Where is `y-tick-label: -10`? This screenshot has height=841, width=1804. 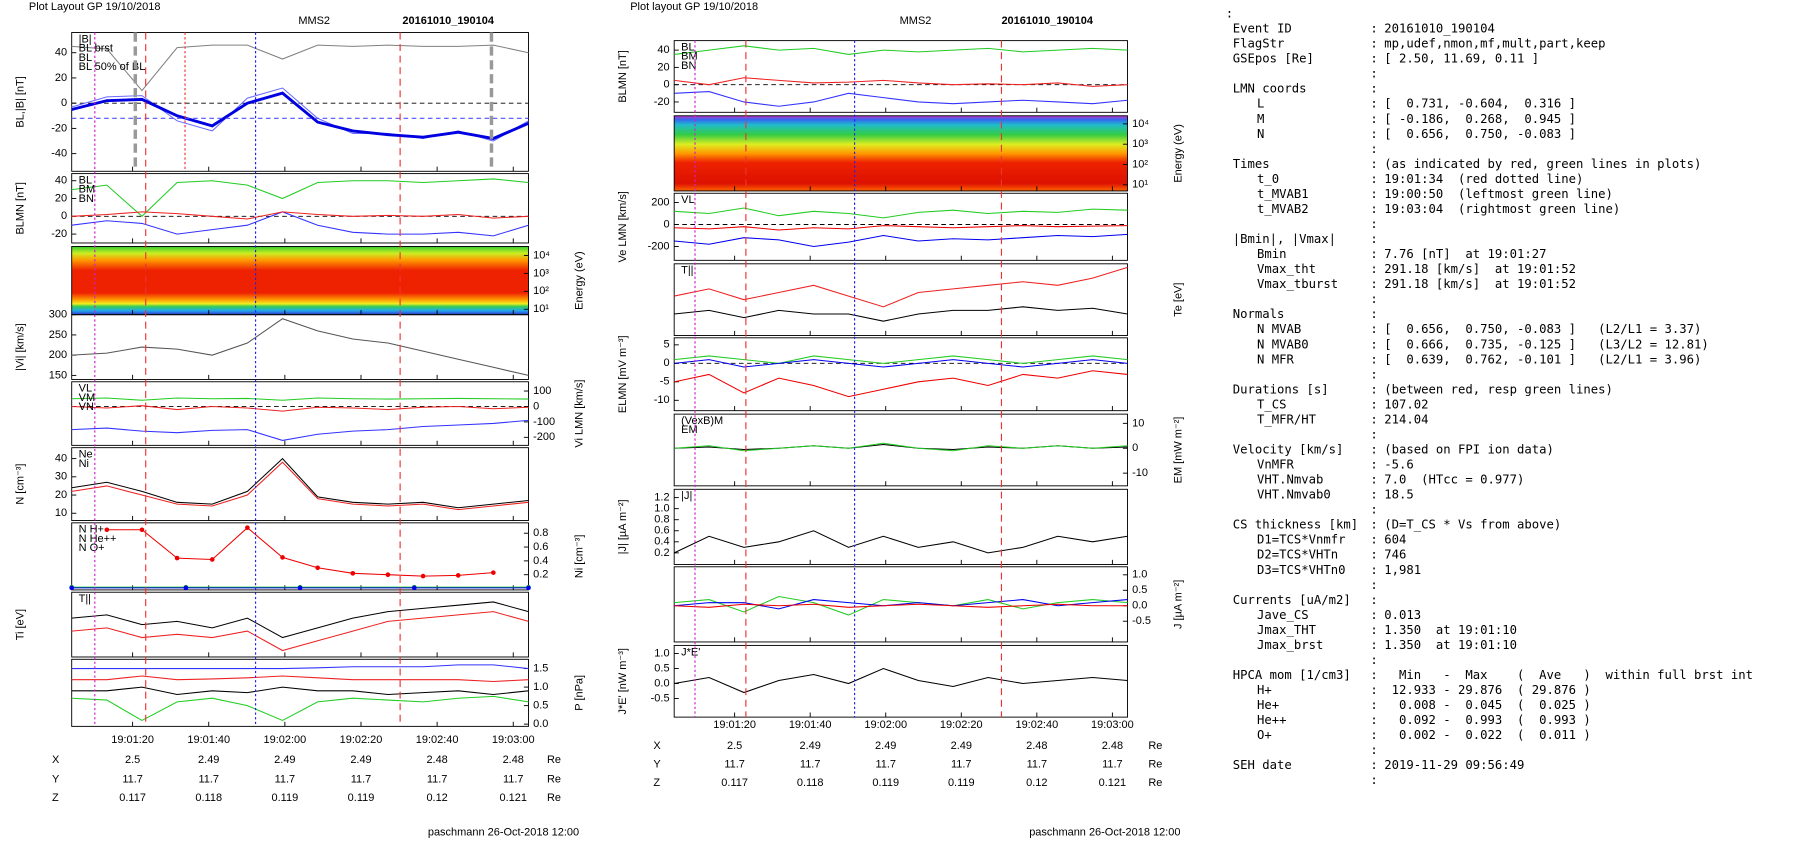
y-tick-label: -10 is located at coordinates (1140, 473).